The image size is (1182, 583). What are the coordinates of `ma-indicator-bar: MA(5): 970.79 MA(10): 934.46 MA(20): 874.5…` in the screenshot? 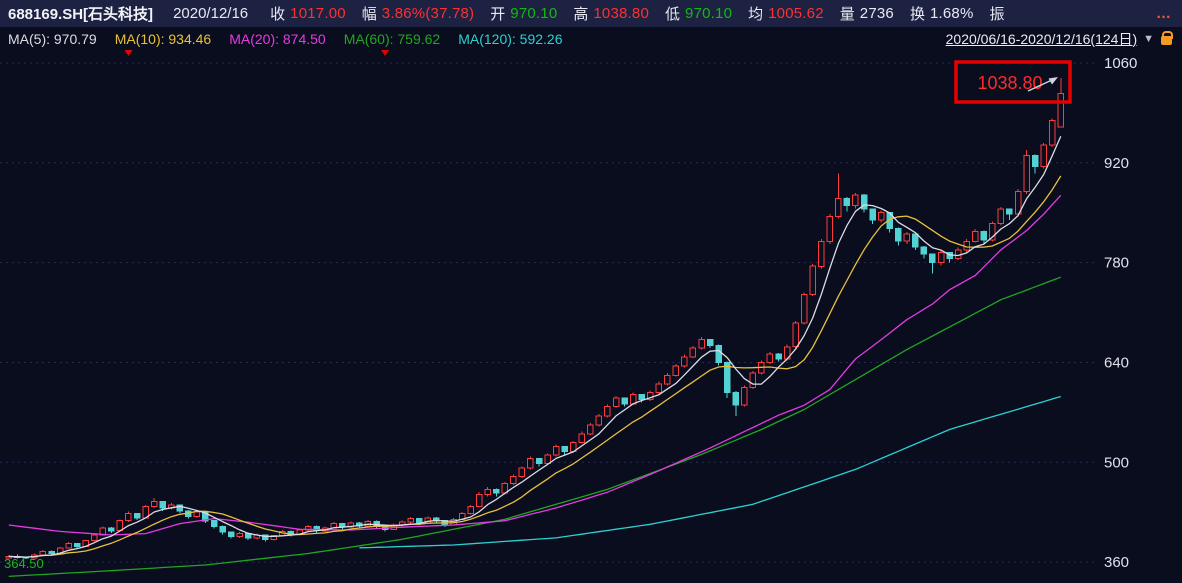 It's located at (591, 38).